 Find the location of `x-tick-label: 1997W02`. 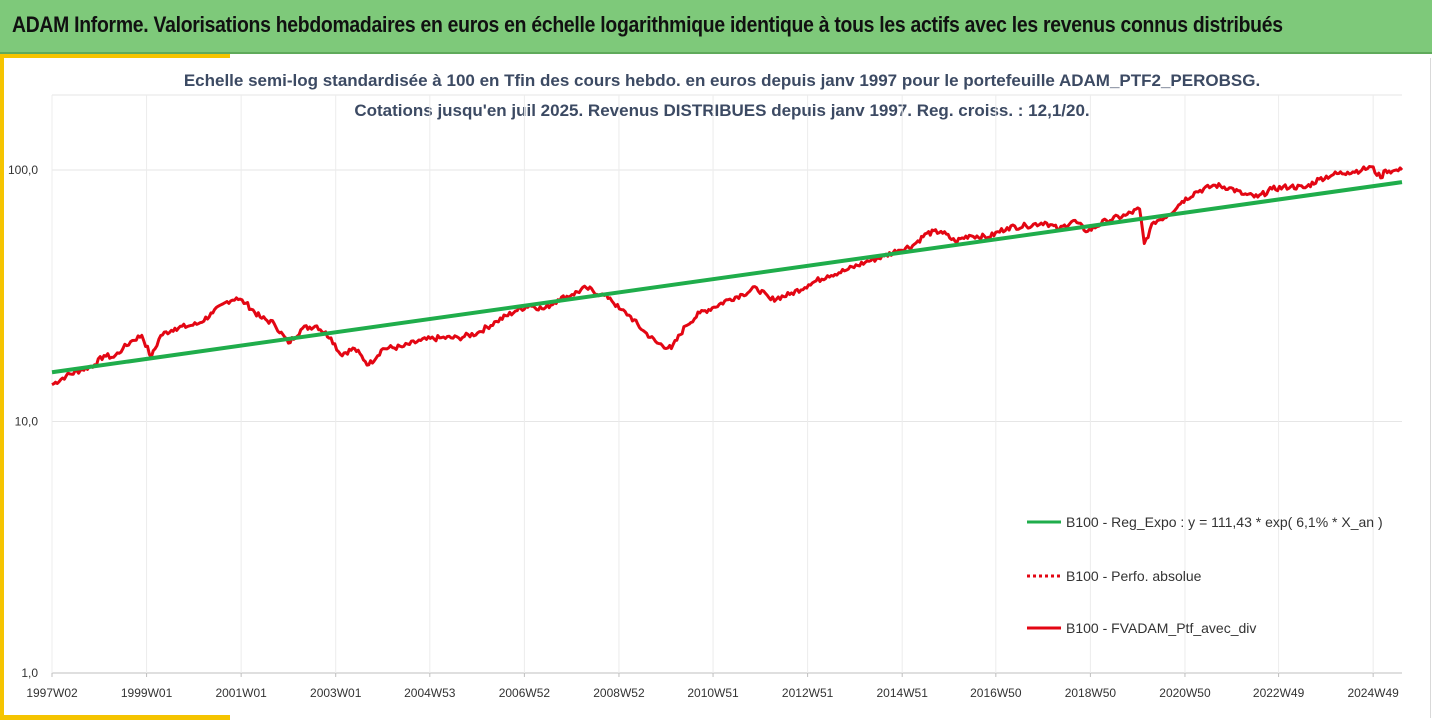

x-tick-label: 1997W02 is located at coordinates (52, 693).